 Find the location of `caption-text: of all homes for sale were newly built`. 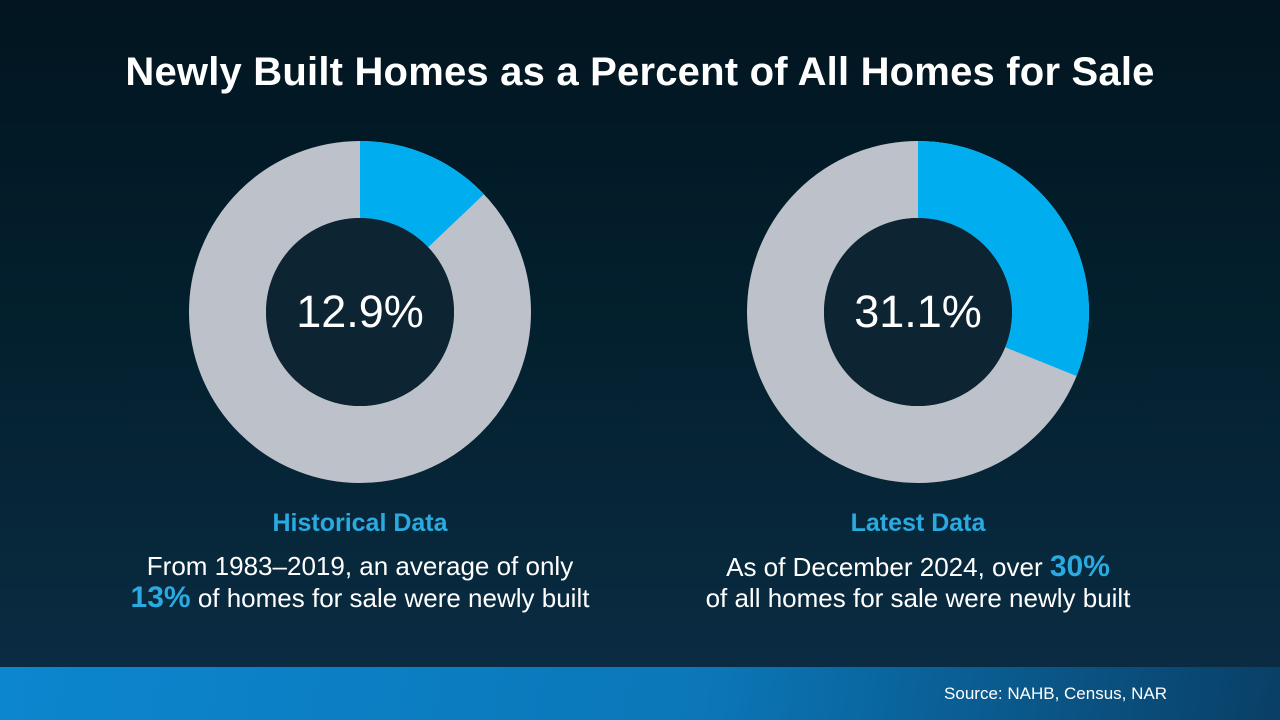

caption-text: of all homes for sale were newly built is located at coordinates (918, 598).